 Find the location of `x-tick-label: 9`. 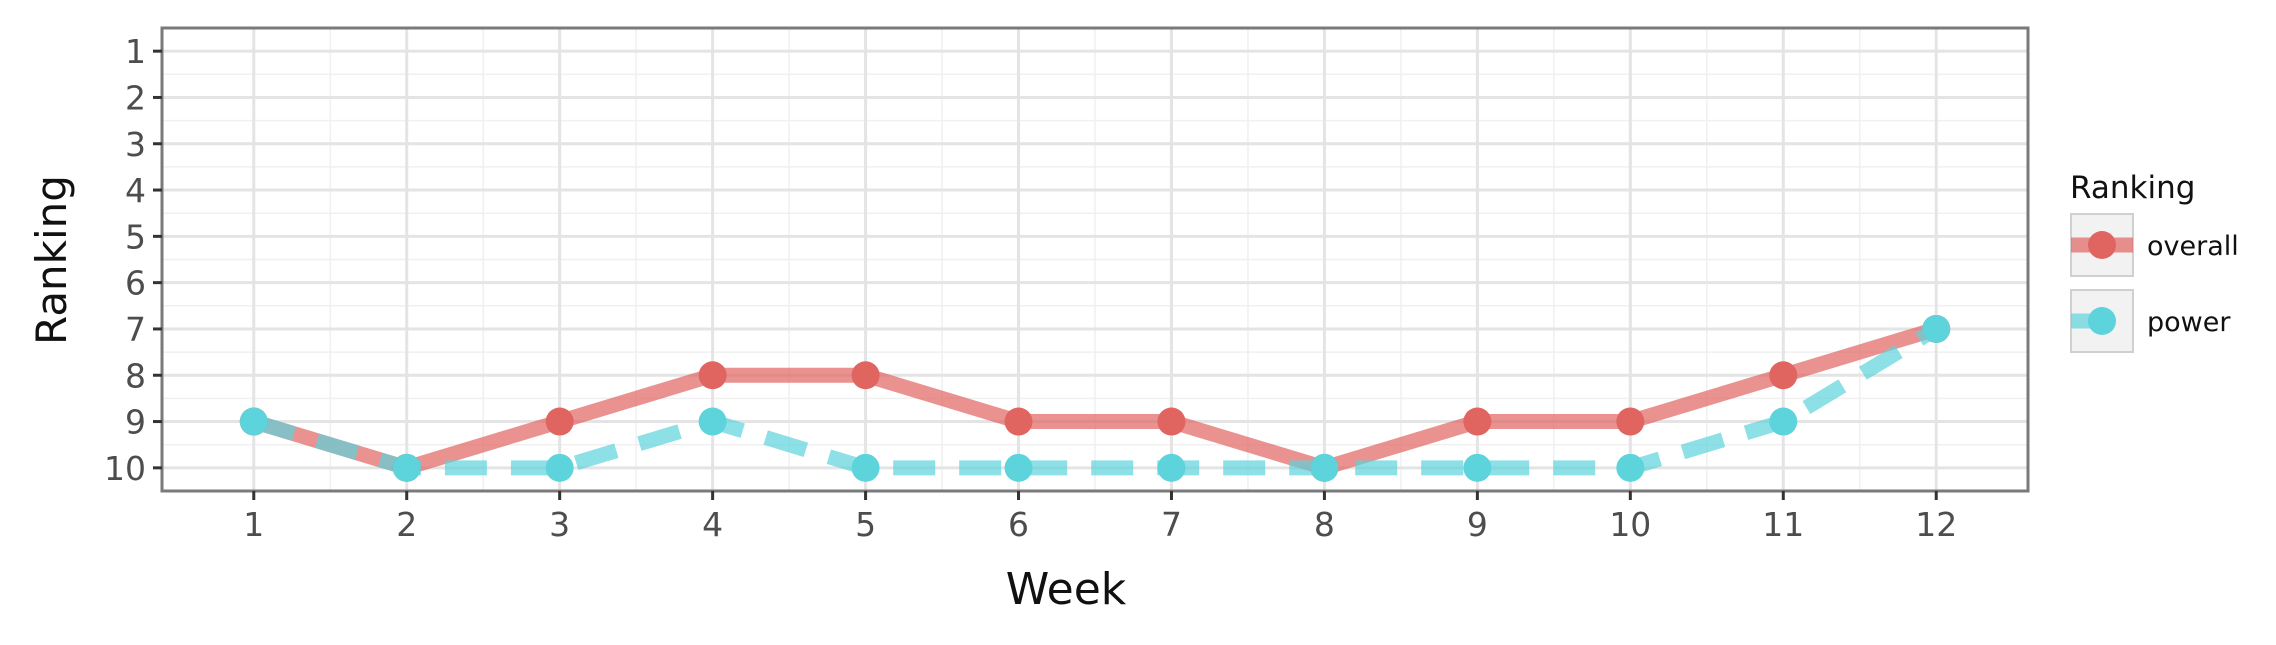

x-tick-label: 9 is located at coordinates (1477, 524).